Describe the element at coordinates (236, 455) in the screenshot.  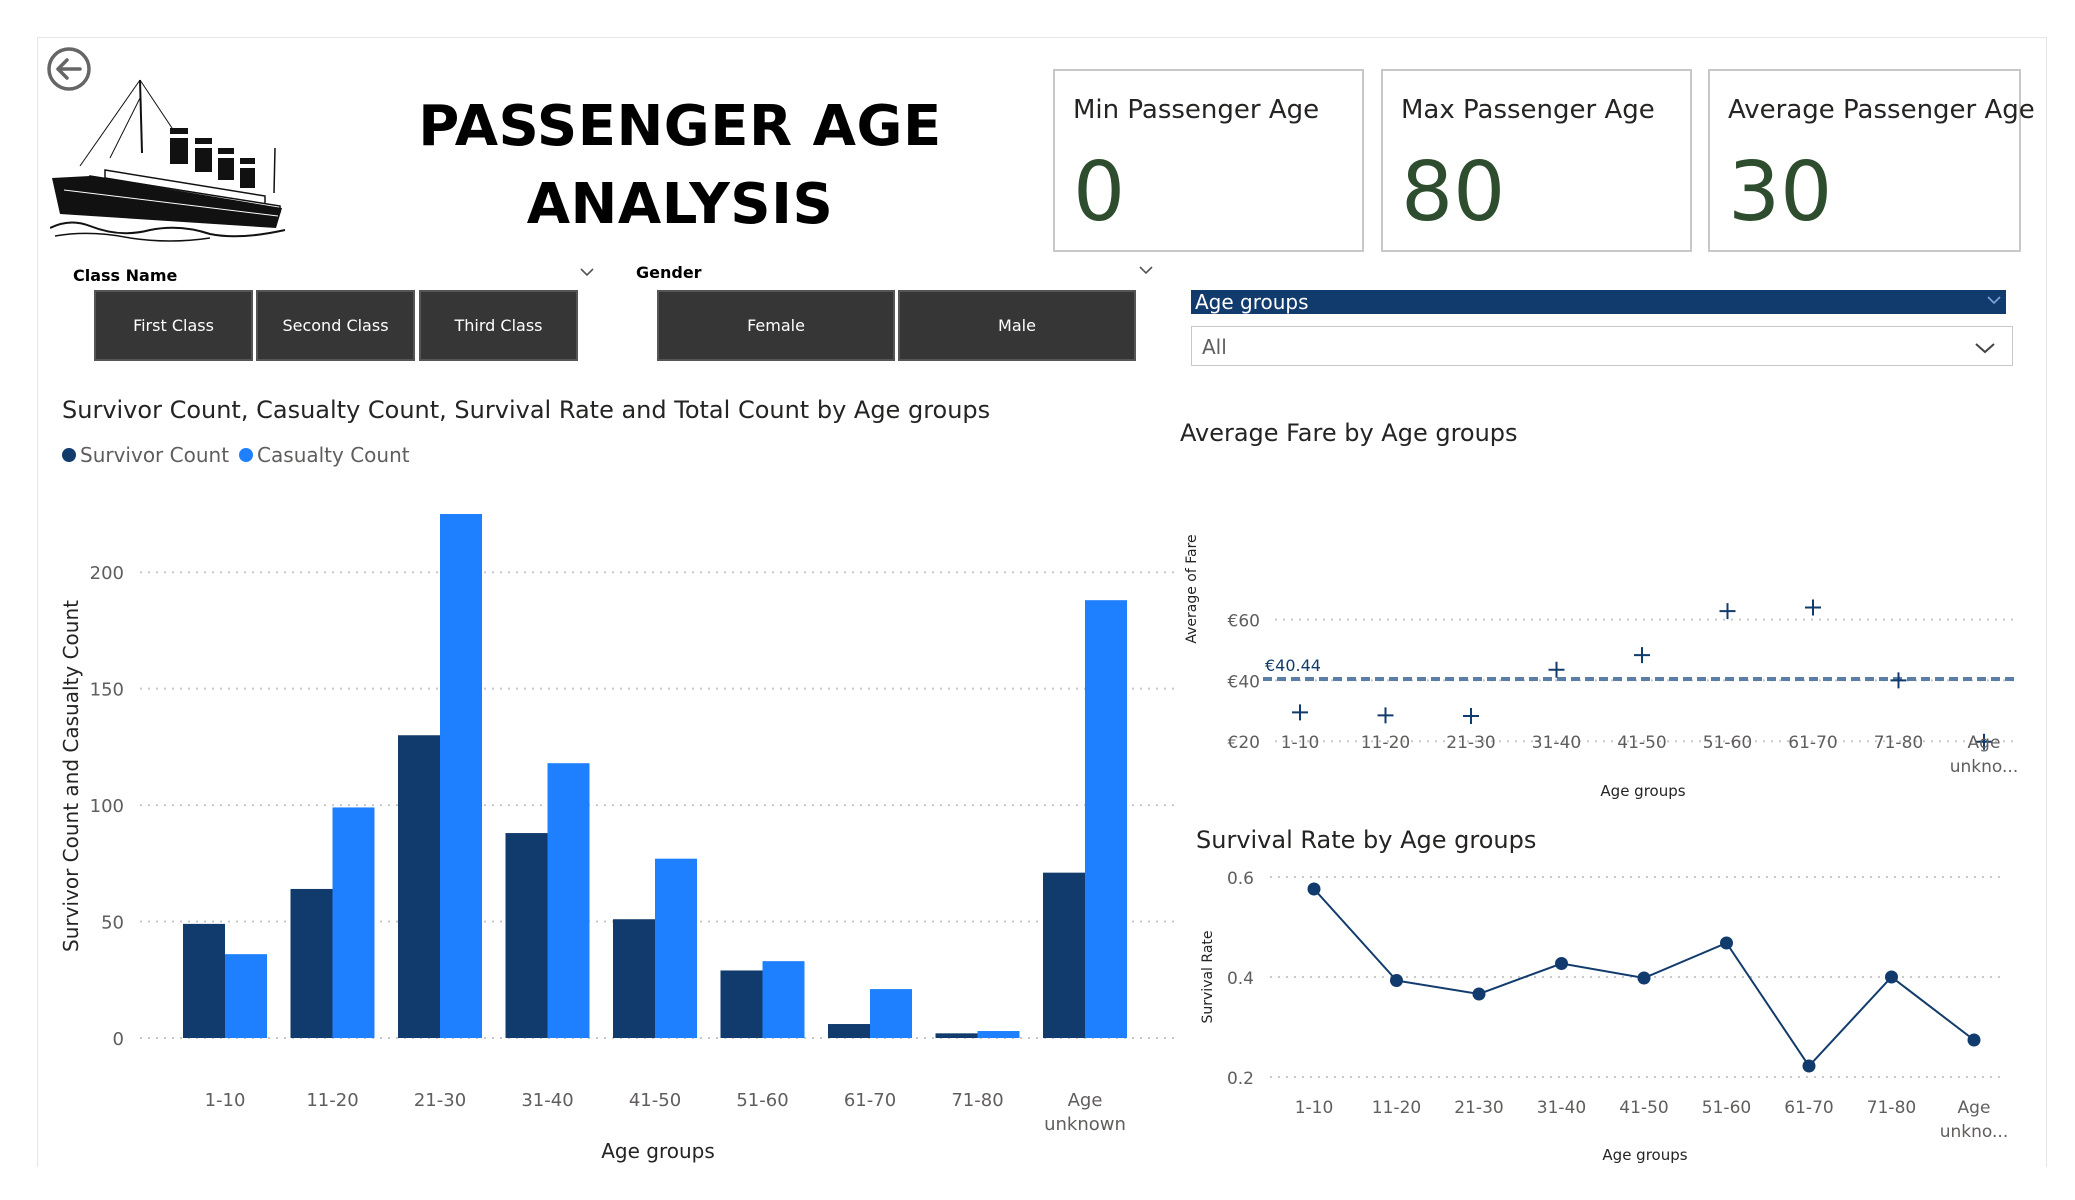
I see `bar-chart-legend: Survivor Count Casualty Count` at that location.